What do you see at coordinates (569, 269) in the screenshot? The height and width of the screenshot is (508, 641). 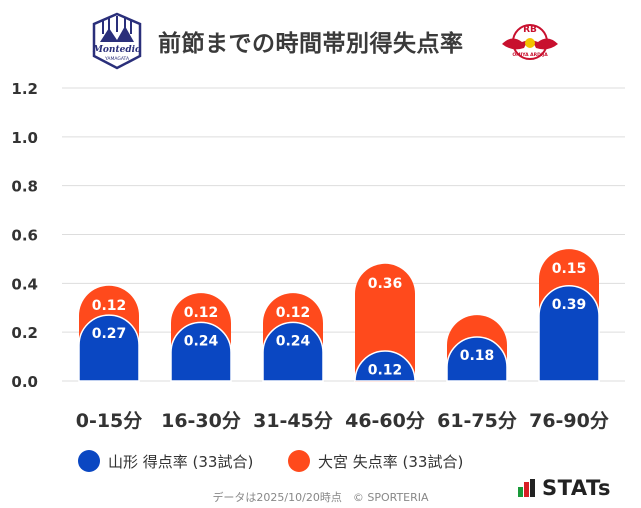 I see `data-label-away: 0.15` at bounding box center [569, 269].